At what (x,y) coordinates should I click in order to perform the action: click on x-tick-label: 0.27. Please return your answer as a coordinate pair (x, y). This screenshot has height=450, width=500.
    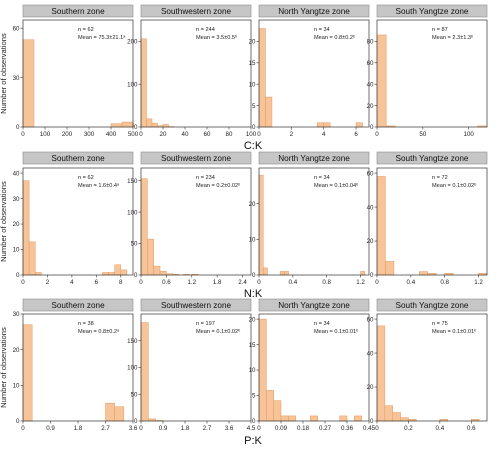
    Looking at the image, I should click on (325, 428).